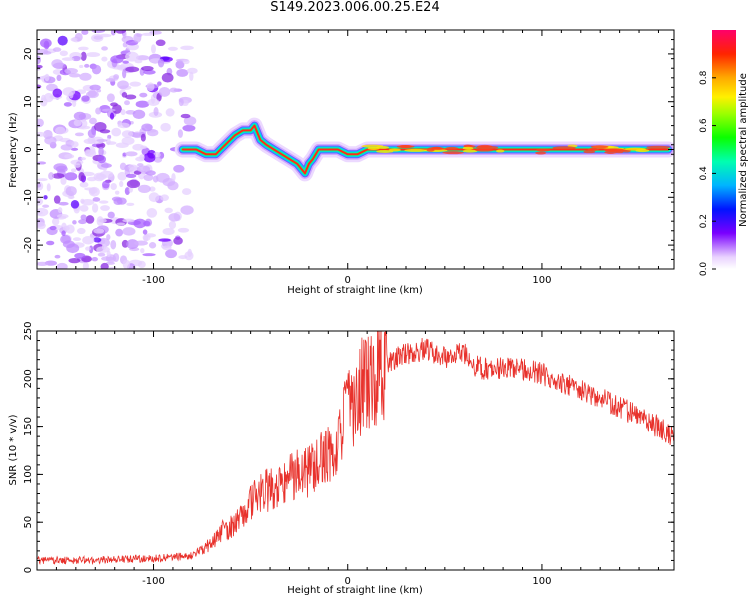 The height and width of the screenshot is (600, 750). I want to click on y-tick-label: 200, so click(28, 378).